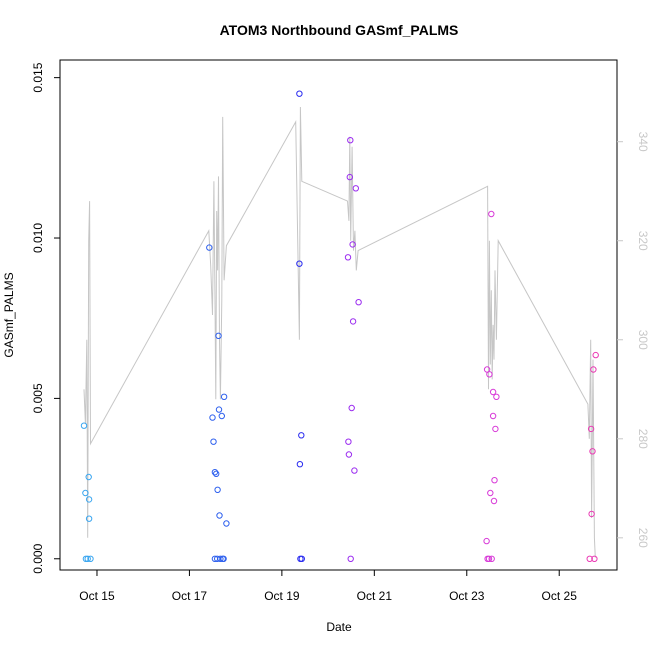 Image resolution: width=650 pixels, height=650 pixels. What do you see at coordinates (375, 596) in the screenshot?
I see `x-tick-label-3: Oct 21` at bounding box center [375, 596].